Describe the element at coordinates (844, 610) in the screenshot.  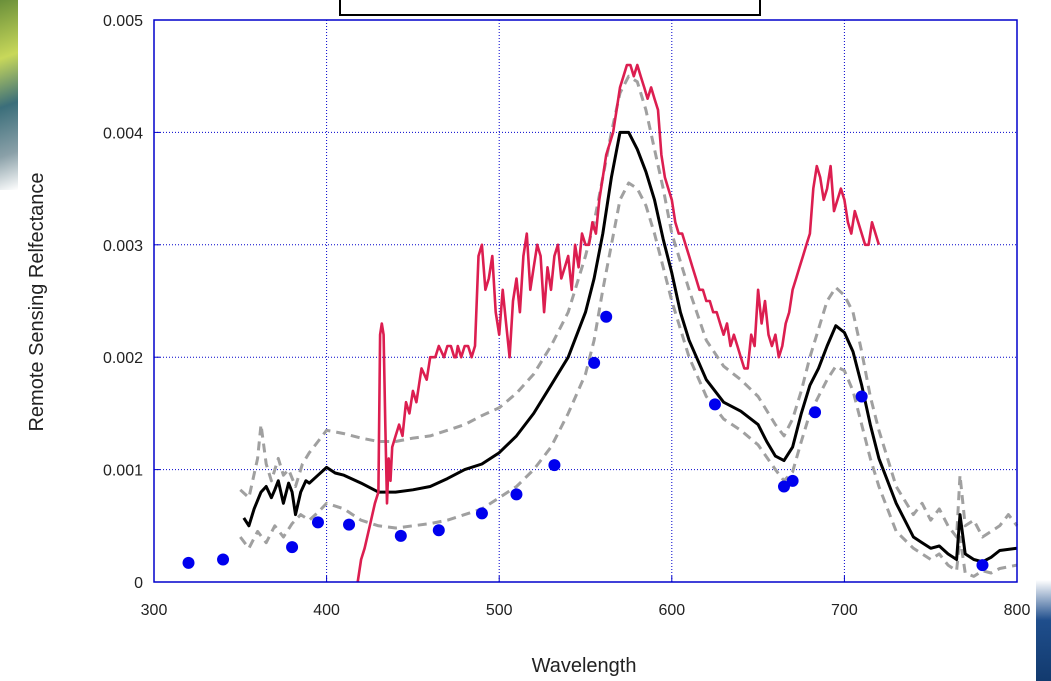
I see `x-tick-label: 700` at that location.